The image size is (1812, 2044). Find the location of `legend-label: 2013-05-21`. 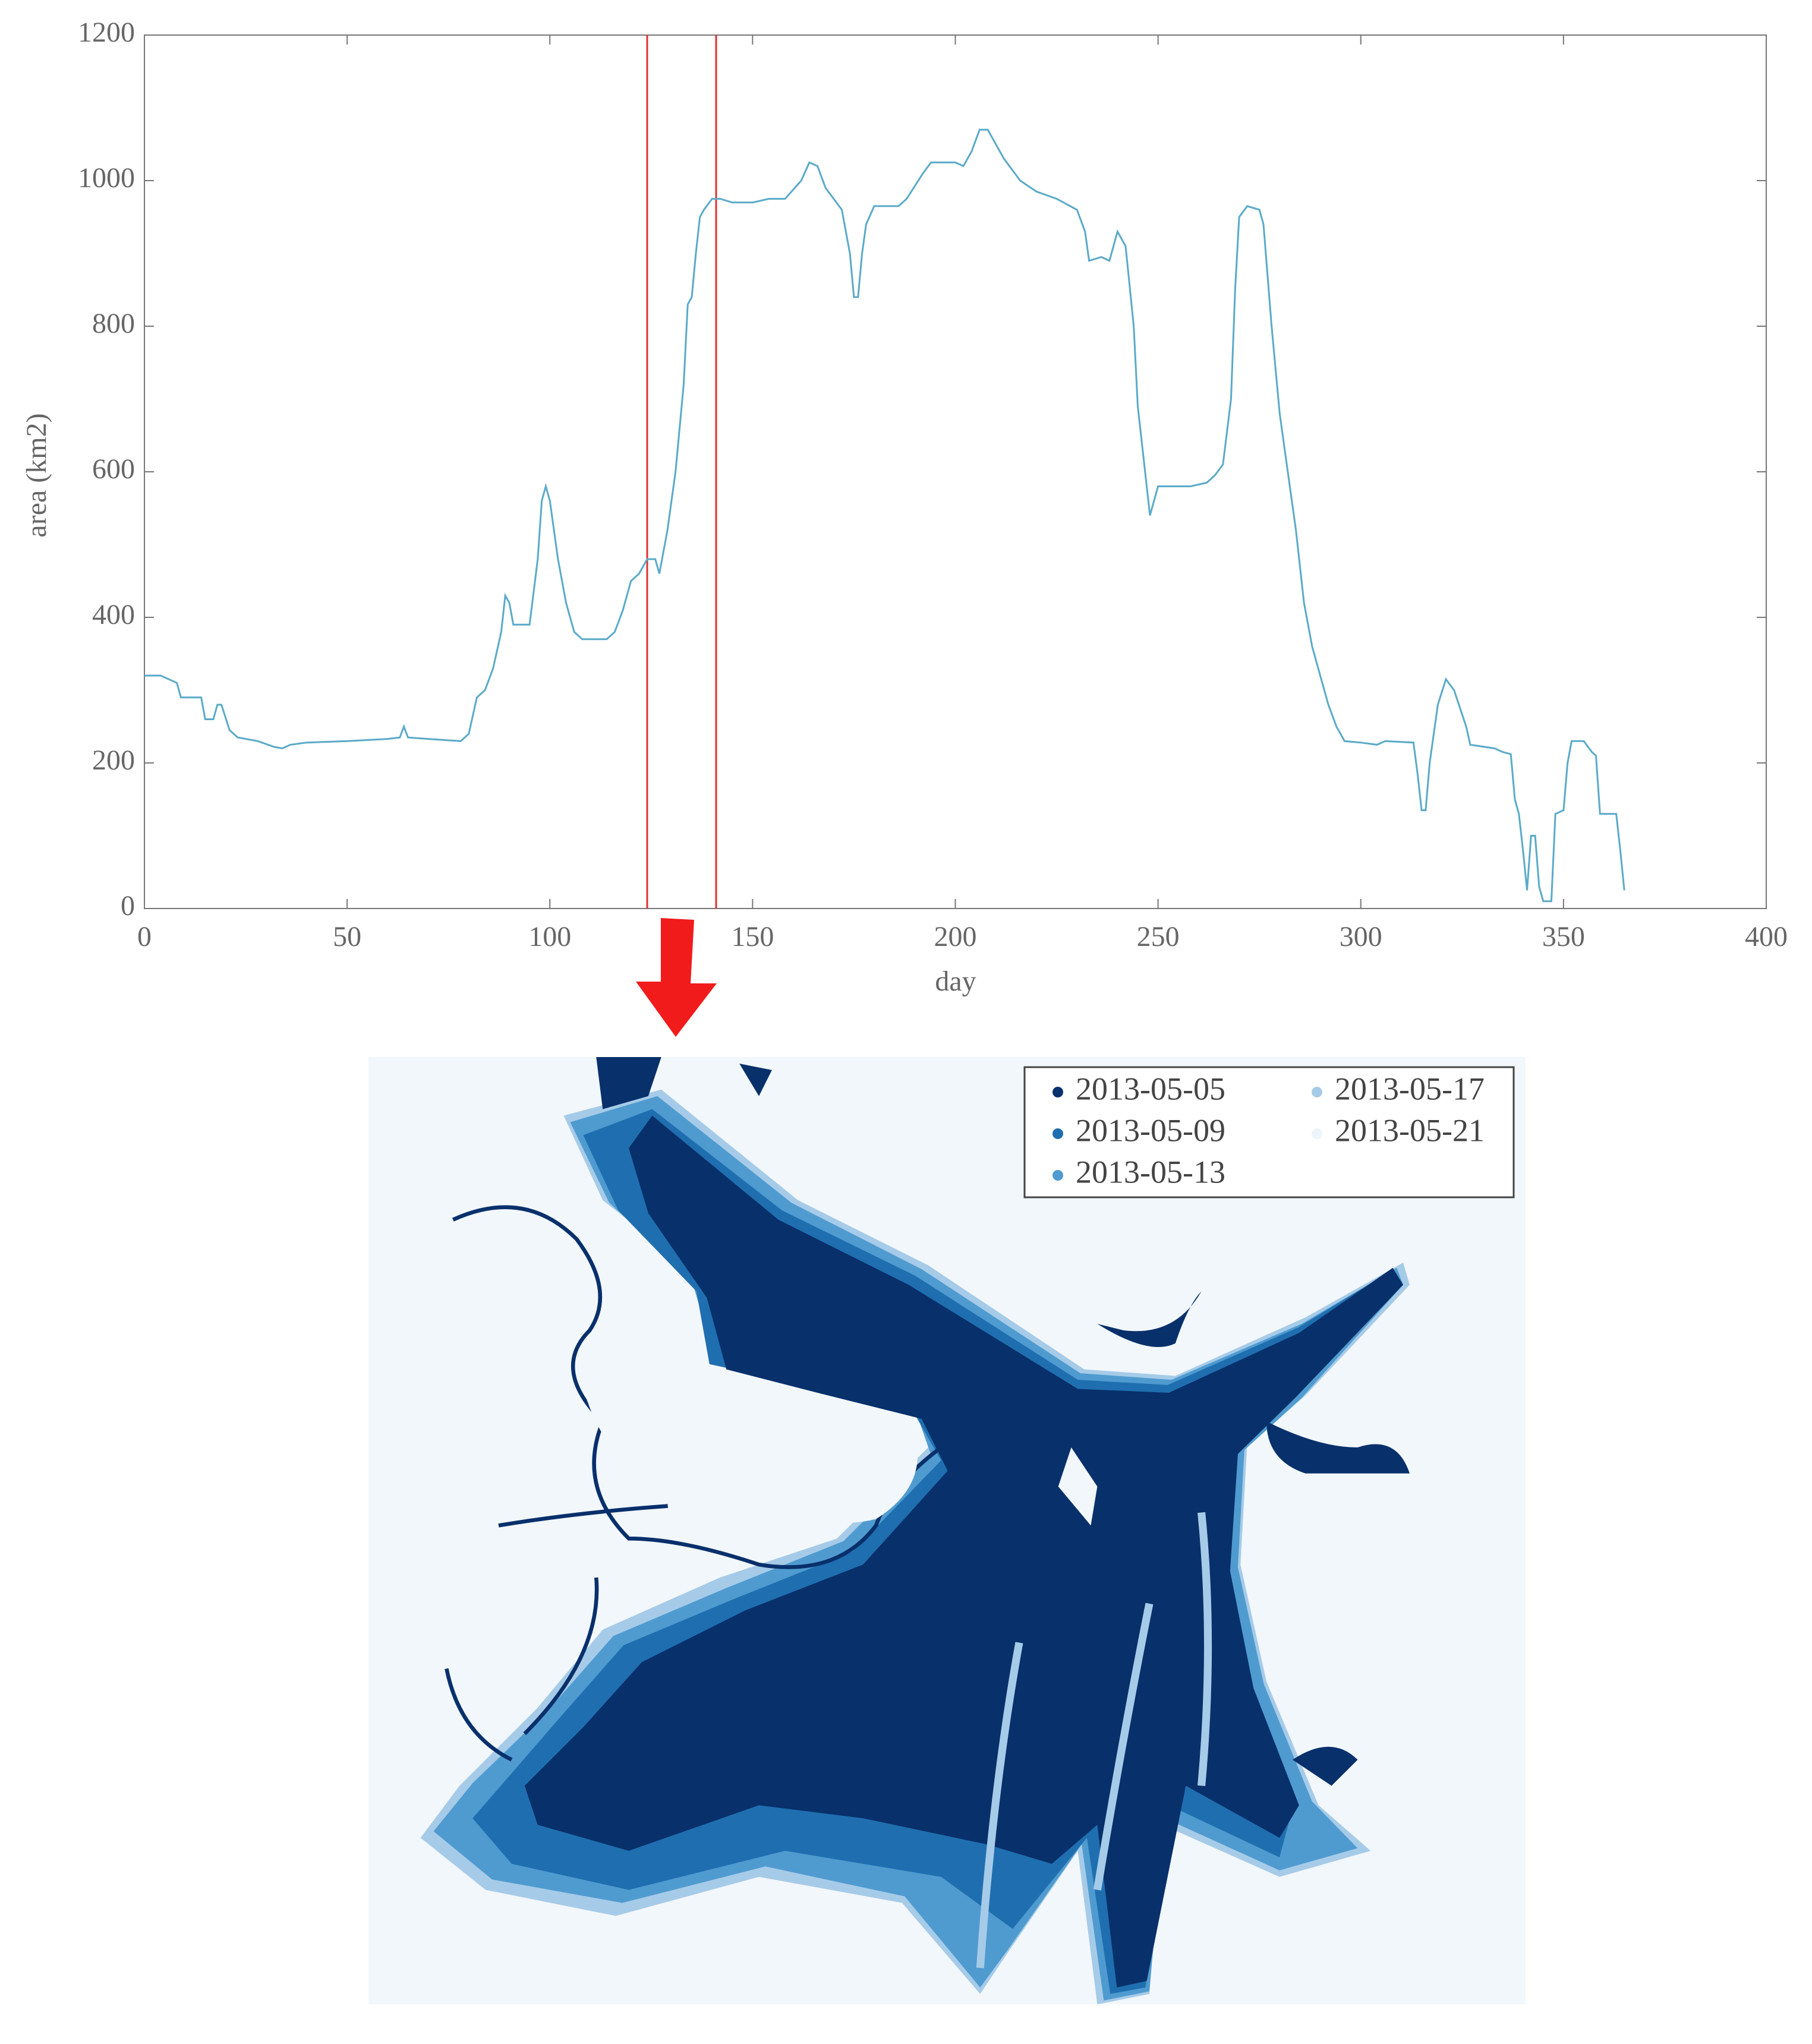

legend-label: 2013-05-21 is located at coordinates (1410, 1130).